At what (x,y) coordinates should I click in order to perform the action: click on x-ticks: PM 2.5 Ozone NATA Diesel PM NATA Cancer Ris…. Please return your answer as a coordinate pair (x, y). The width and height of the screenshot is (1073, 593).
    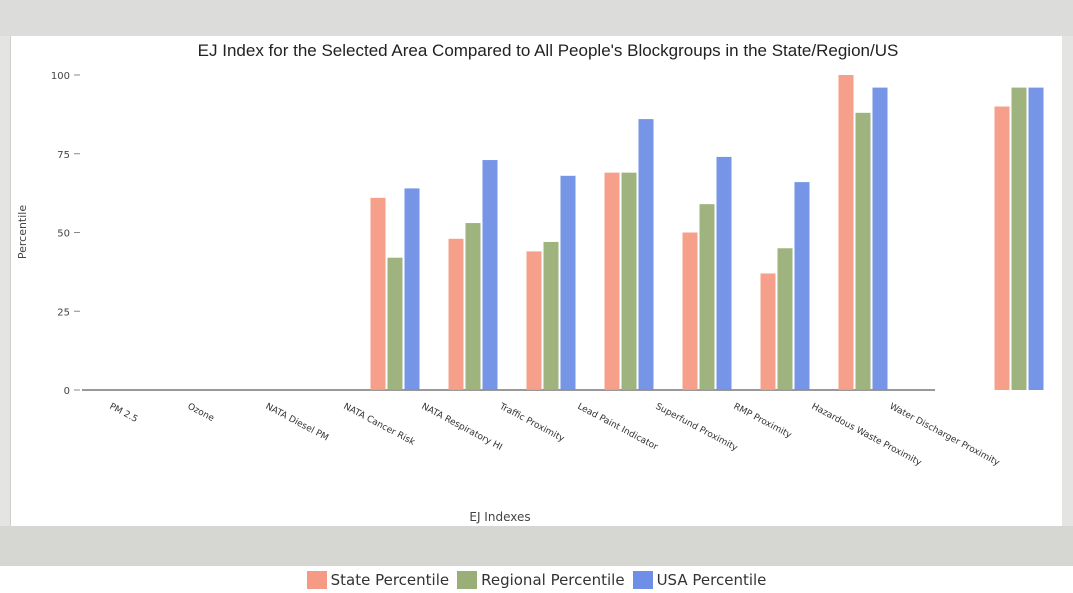
    Looking at the image, I should click on (555, 434).